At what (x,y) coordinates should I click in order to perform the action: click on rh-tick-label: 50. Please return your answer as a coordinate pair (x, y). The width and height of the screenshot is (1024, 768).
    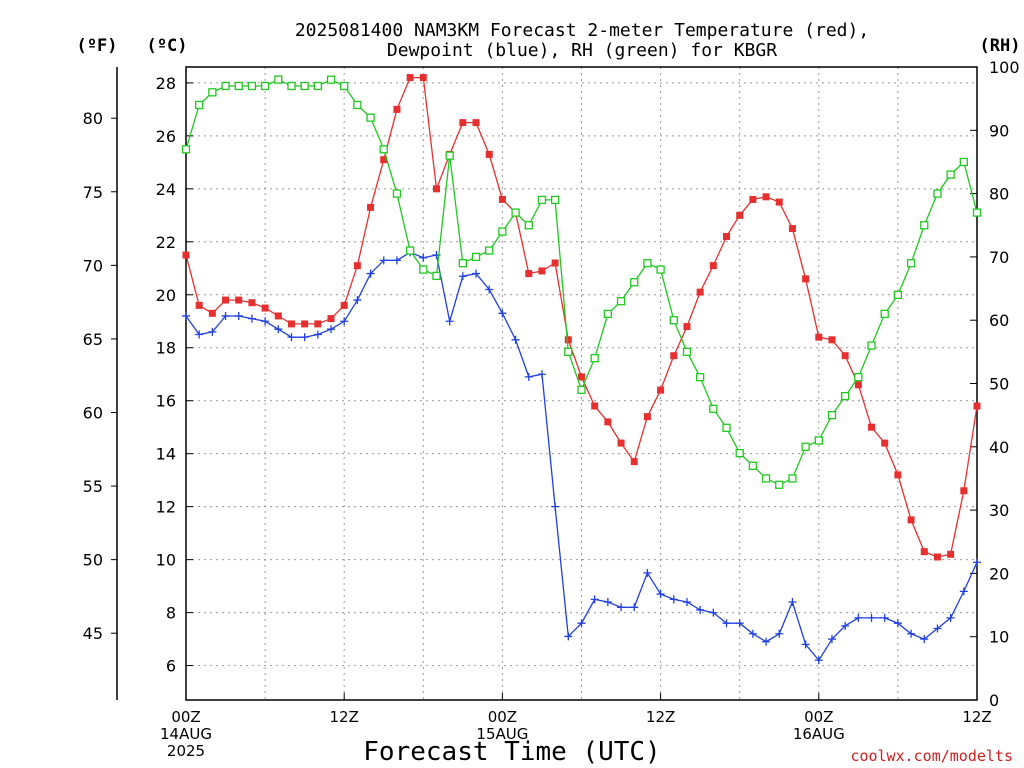
    Looking at the image, I should click on (999, 384).